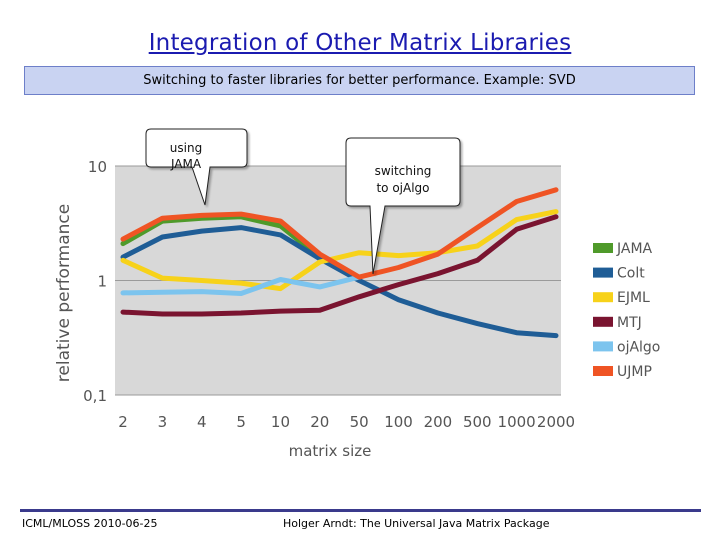  Describe the element at coordinates (97, 167) in the screenshot. I see `y-tick-label: 10` at that location.